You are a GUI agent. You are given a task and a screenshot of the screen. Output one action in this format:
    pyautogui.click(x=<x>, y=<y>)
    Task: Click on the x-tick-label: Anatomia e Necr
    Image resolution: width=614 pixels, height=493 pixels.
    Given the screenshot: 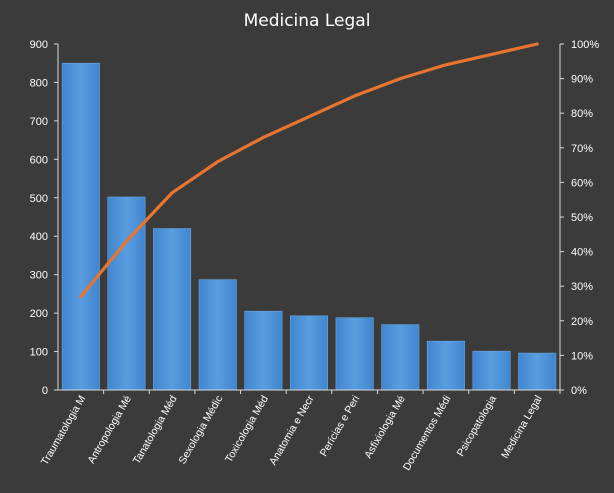 What is the action you would take?
    pyautogui.click(x=292, y=430)
    